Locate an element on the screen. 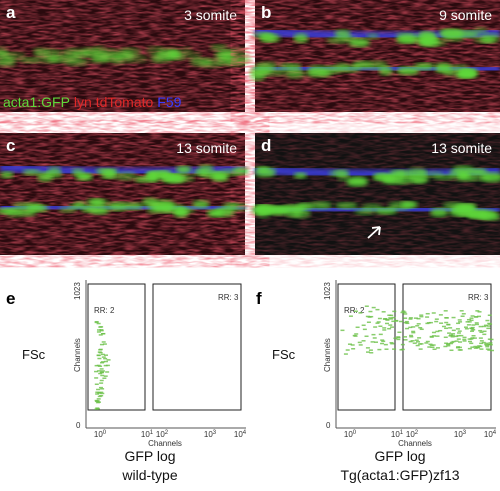 This screenshot has height=491, width=500. y-top: 1023 is located at coordinates (77, 291).